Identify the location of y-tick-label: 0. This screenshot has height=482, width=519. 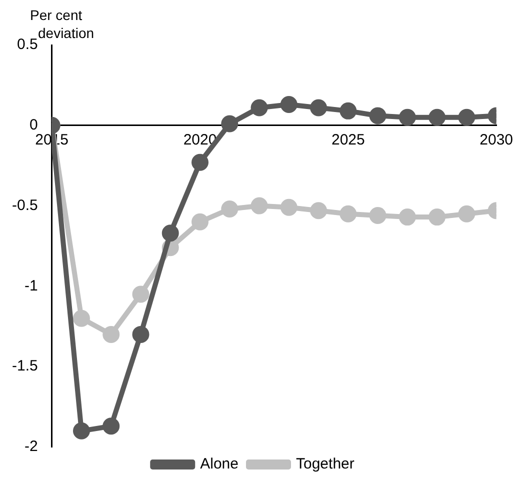
(34, 125).